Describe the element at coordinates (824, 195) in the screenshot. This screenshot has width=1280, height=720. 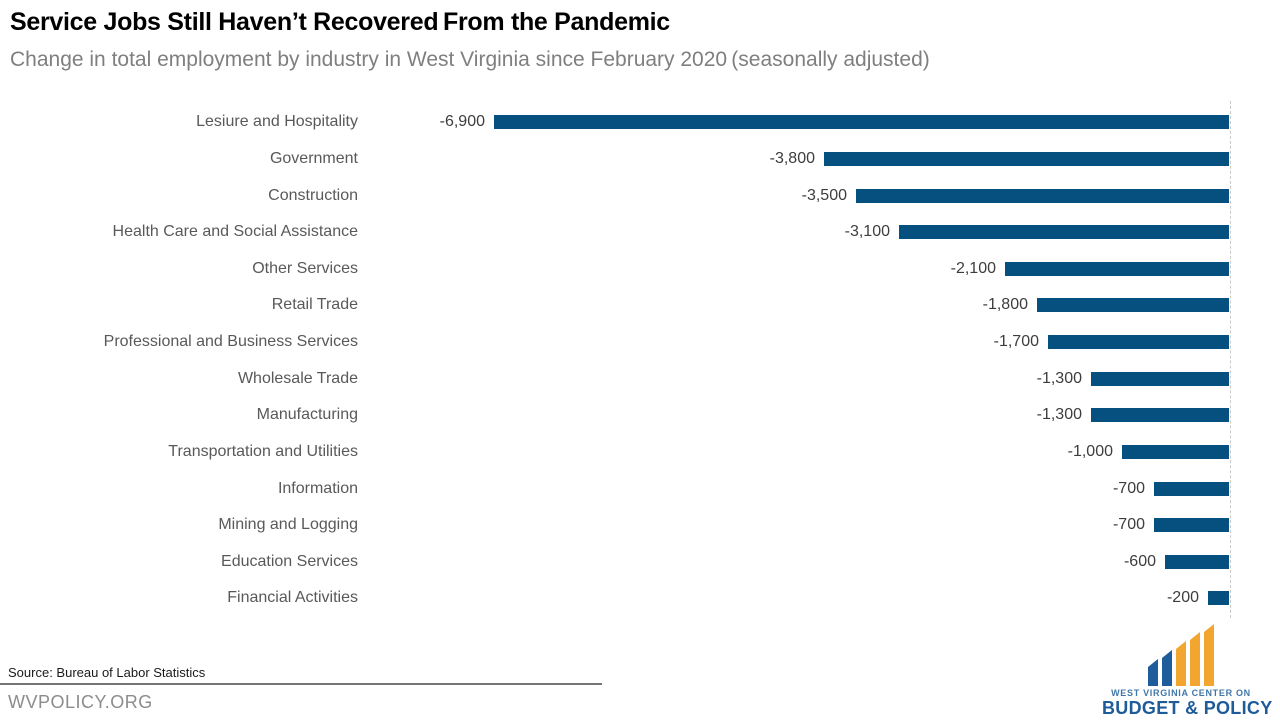
I see `value-label: -3,500` at that location.